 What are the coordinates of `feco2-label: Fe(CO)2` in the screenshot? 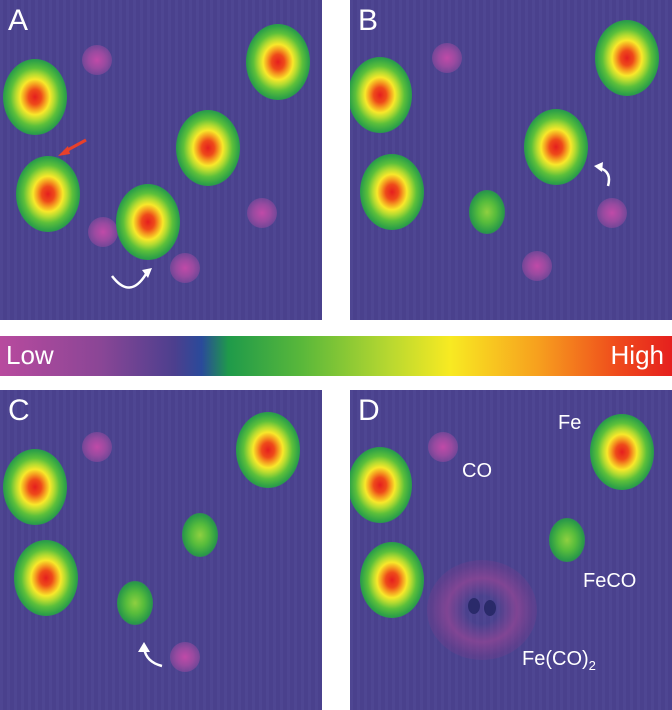 It's located at (559, 660).